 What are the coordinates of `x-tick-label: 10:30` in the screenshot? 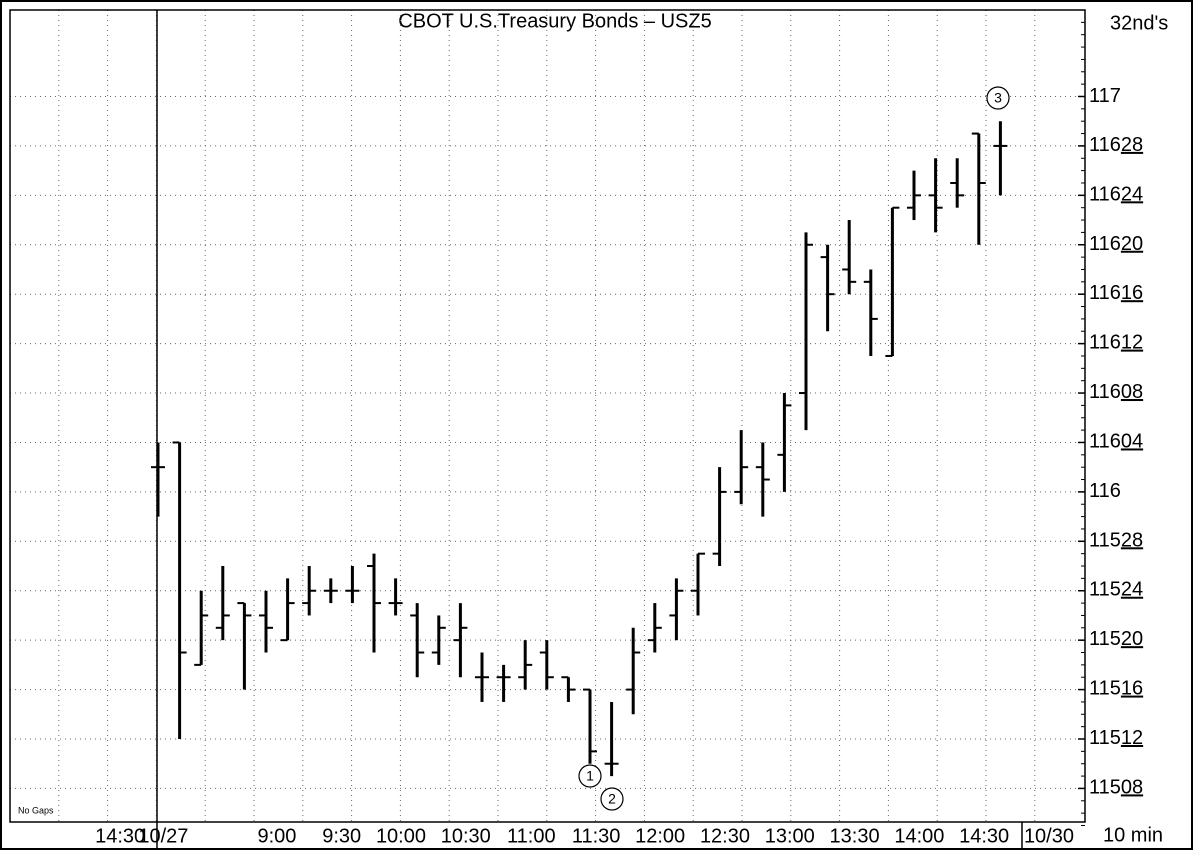 It's located at (466, 836).